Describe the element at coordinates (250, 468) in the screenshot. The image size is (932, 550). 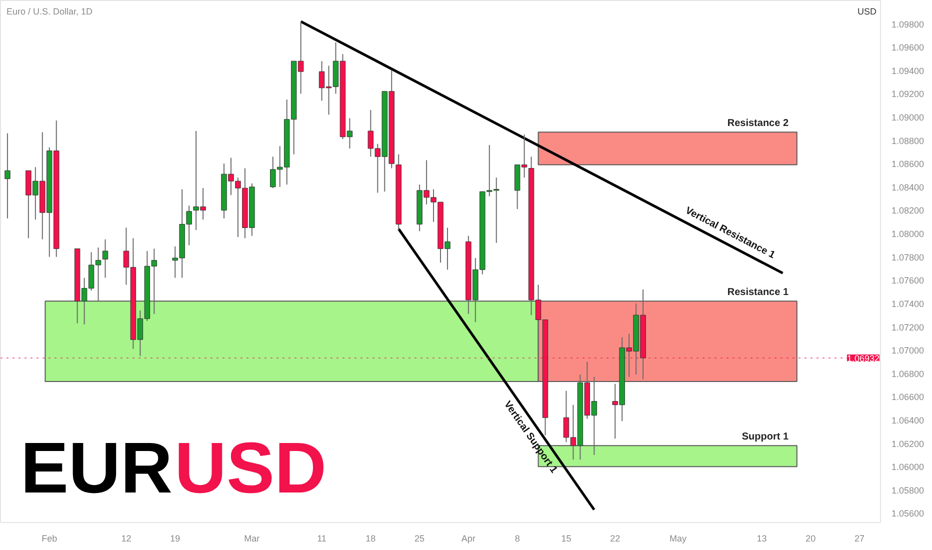
I see `annotation: USD` at that location.